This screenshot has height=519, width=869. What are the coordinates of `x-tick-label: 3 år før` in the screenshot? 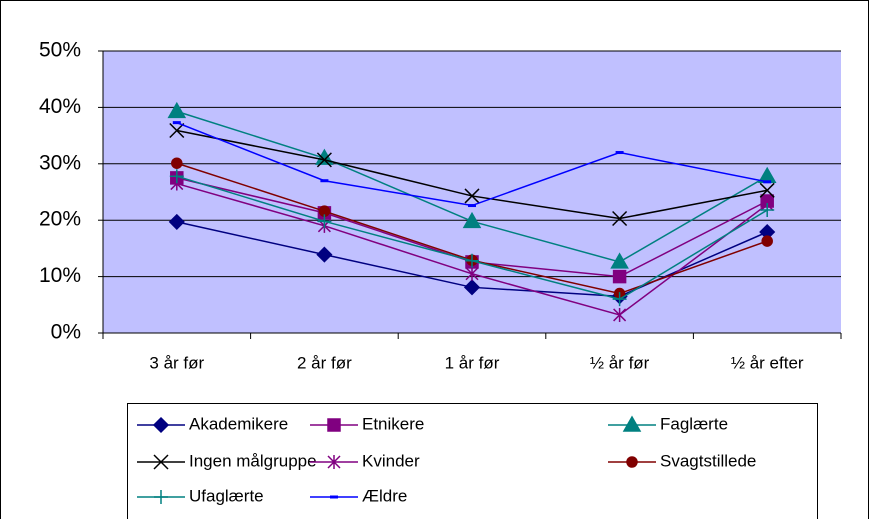 It's located at (176, 362).